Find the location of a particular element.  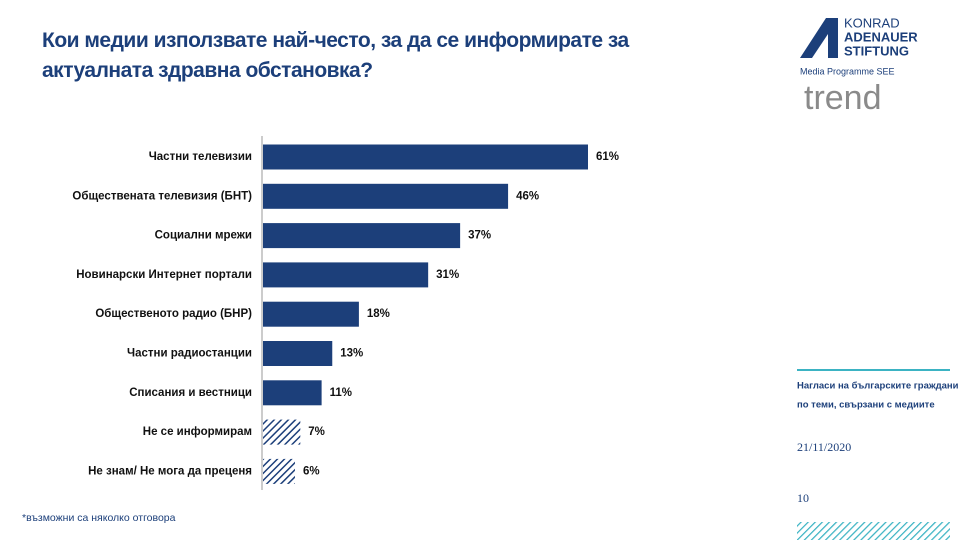

date: 21/11/2020 is located at coordinates (824, 447).